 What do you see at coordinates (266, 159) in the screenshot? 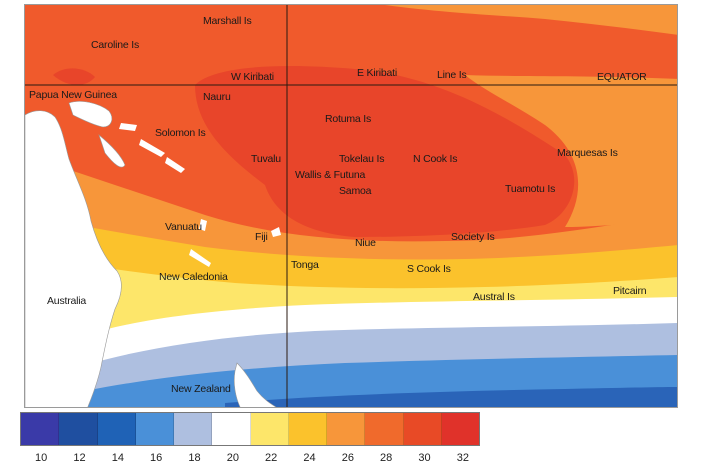
I see `label-tuvalu: Tuvalu` at bounding box center [266, 159].